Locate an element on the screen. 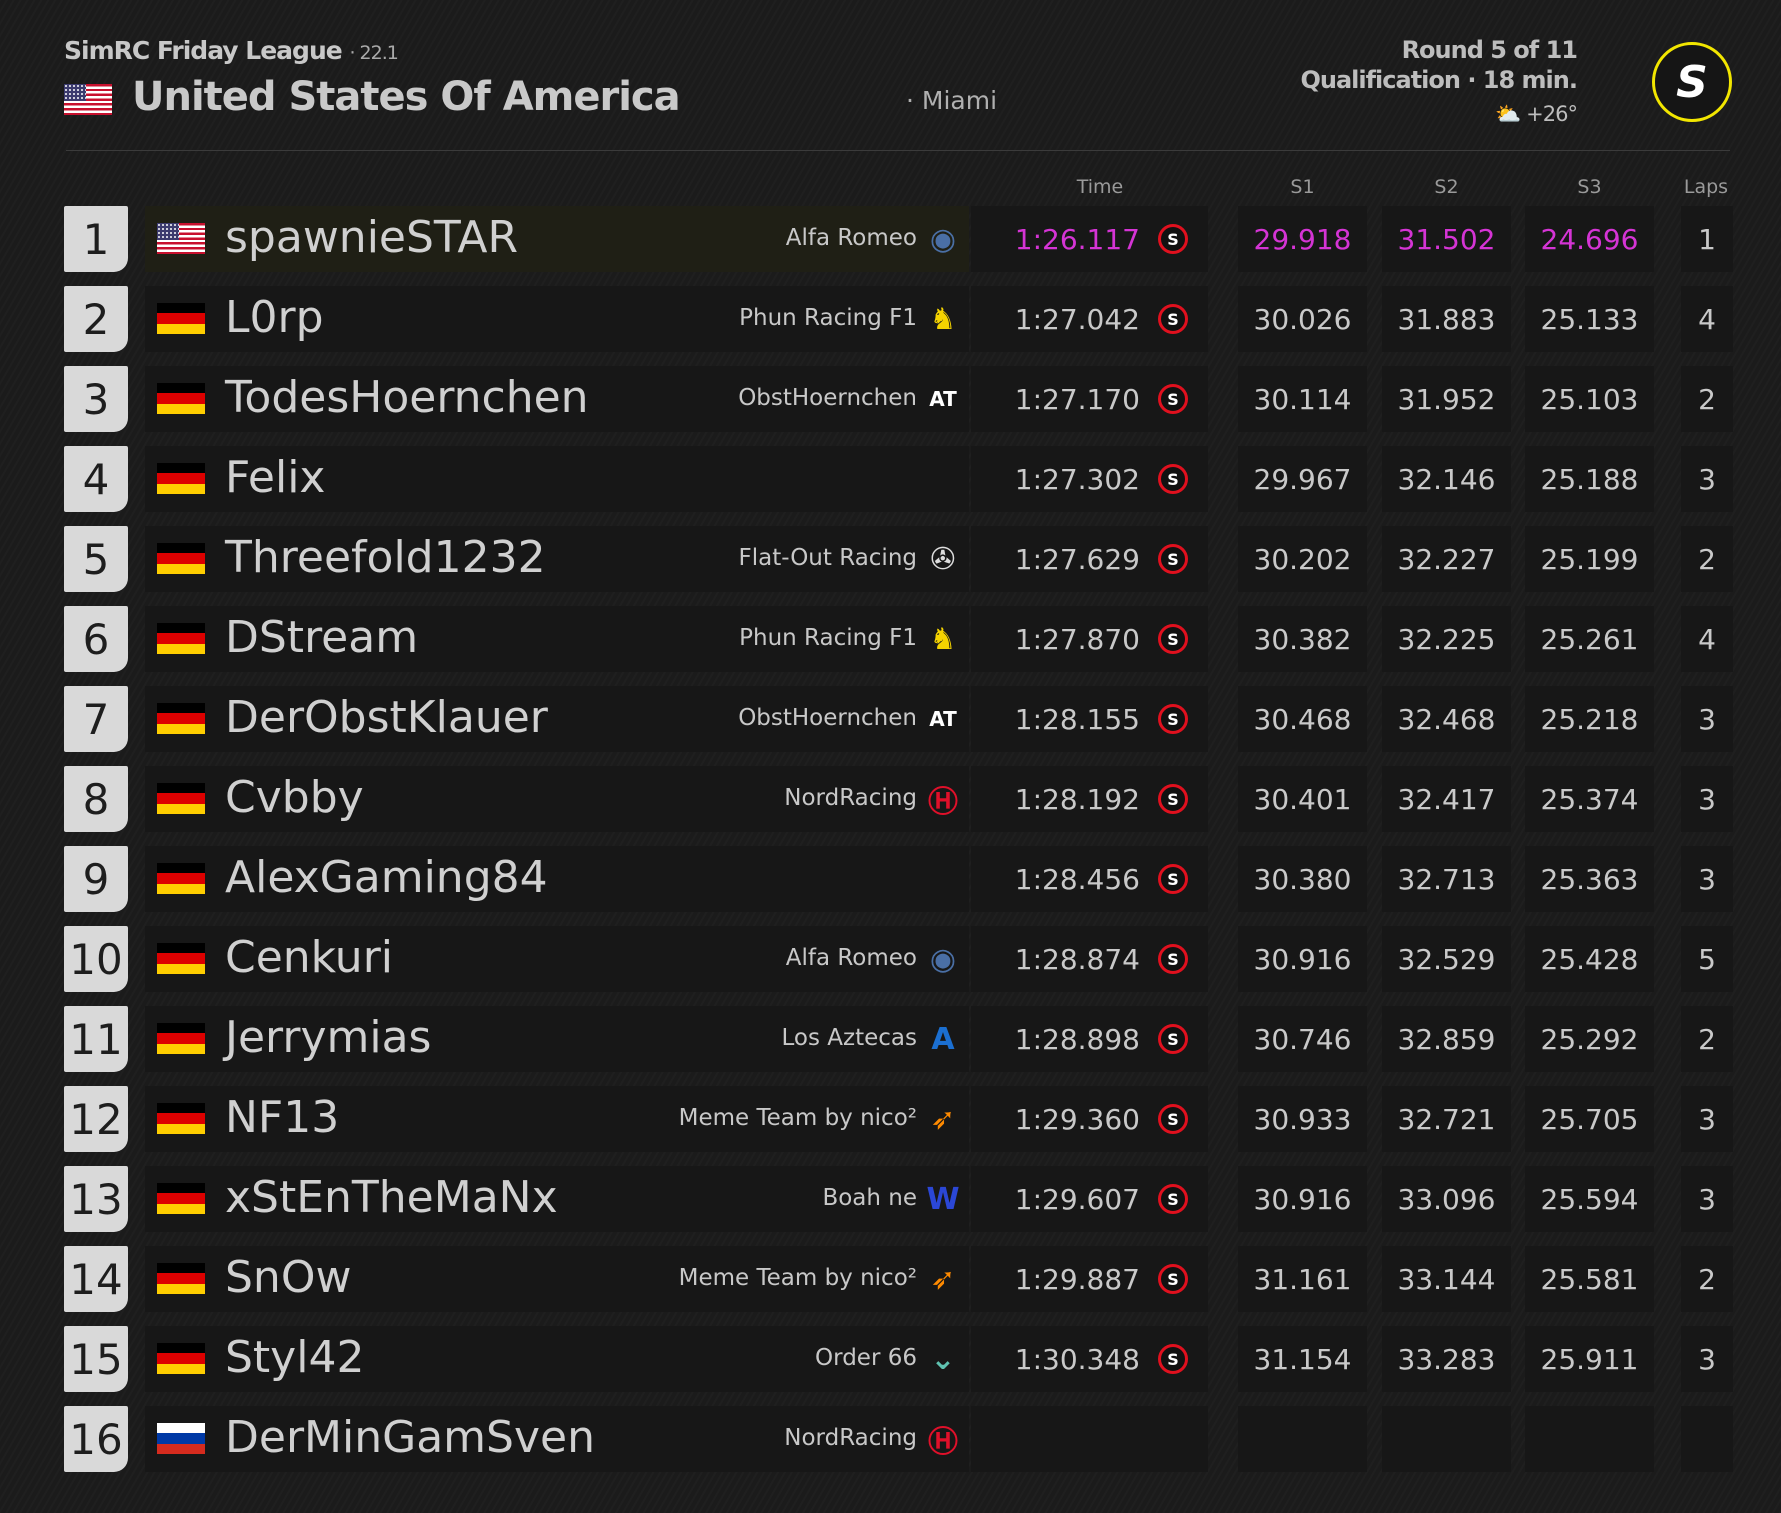 The image size is (1781, 1513). sector3-time: 25.363 is located at coordinates (1589, 879).